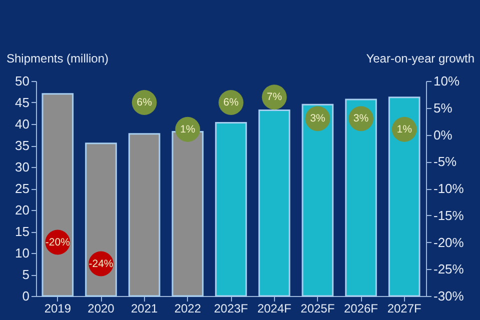 The image size is (480, 320). I want to click on x-tick-label: 2022, so click(188, 309).